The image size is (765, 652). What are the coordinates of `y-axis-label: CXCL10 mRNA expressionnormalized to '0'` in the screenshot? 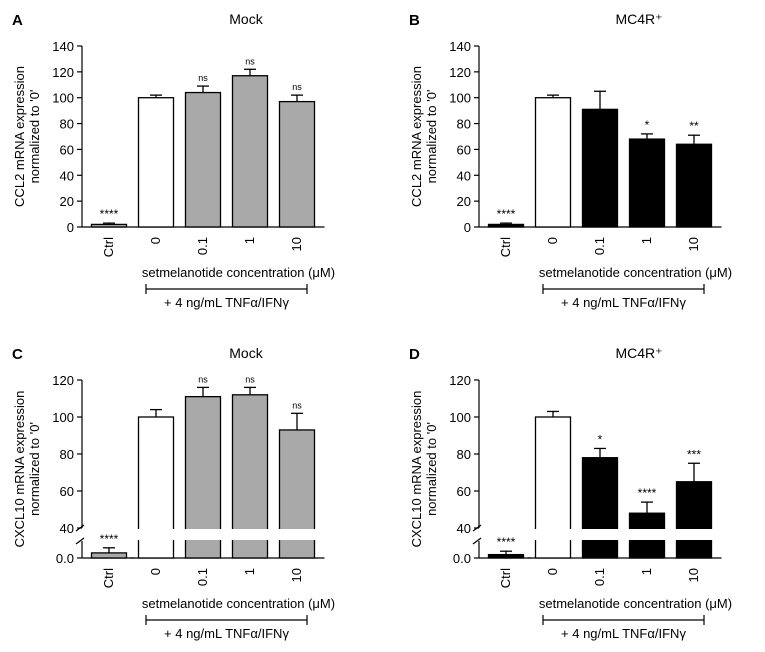 It's located at (424, 469).